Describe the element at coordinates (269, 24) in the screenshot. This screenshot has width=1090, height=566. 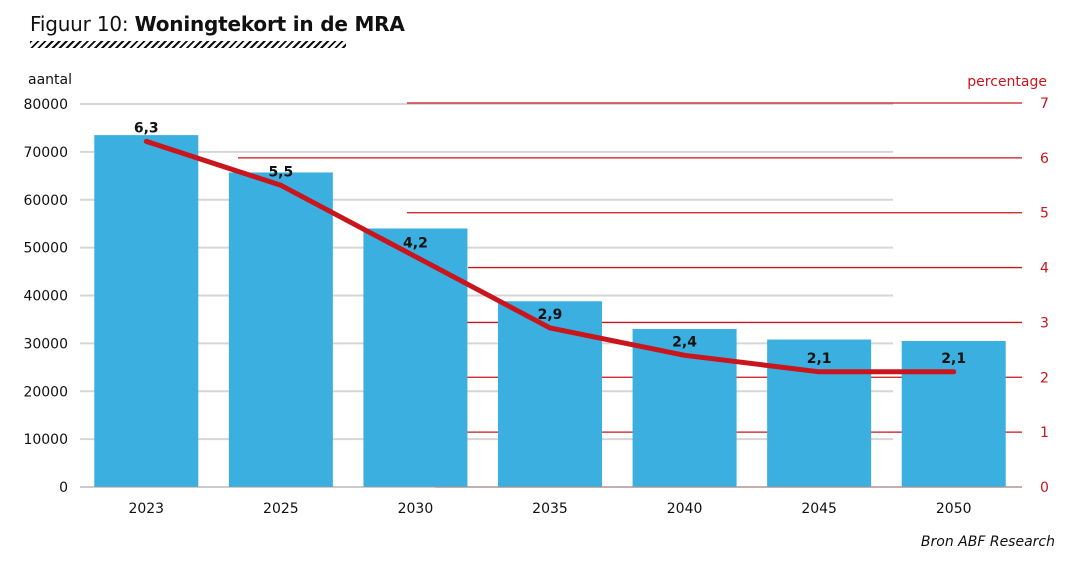
I see `figure-title: Woningtekort in de MRA` at that location.